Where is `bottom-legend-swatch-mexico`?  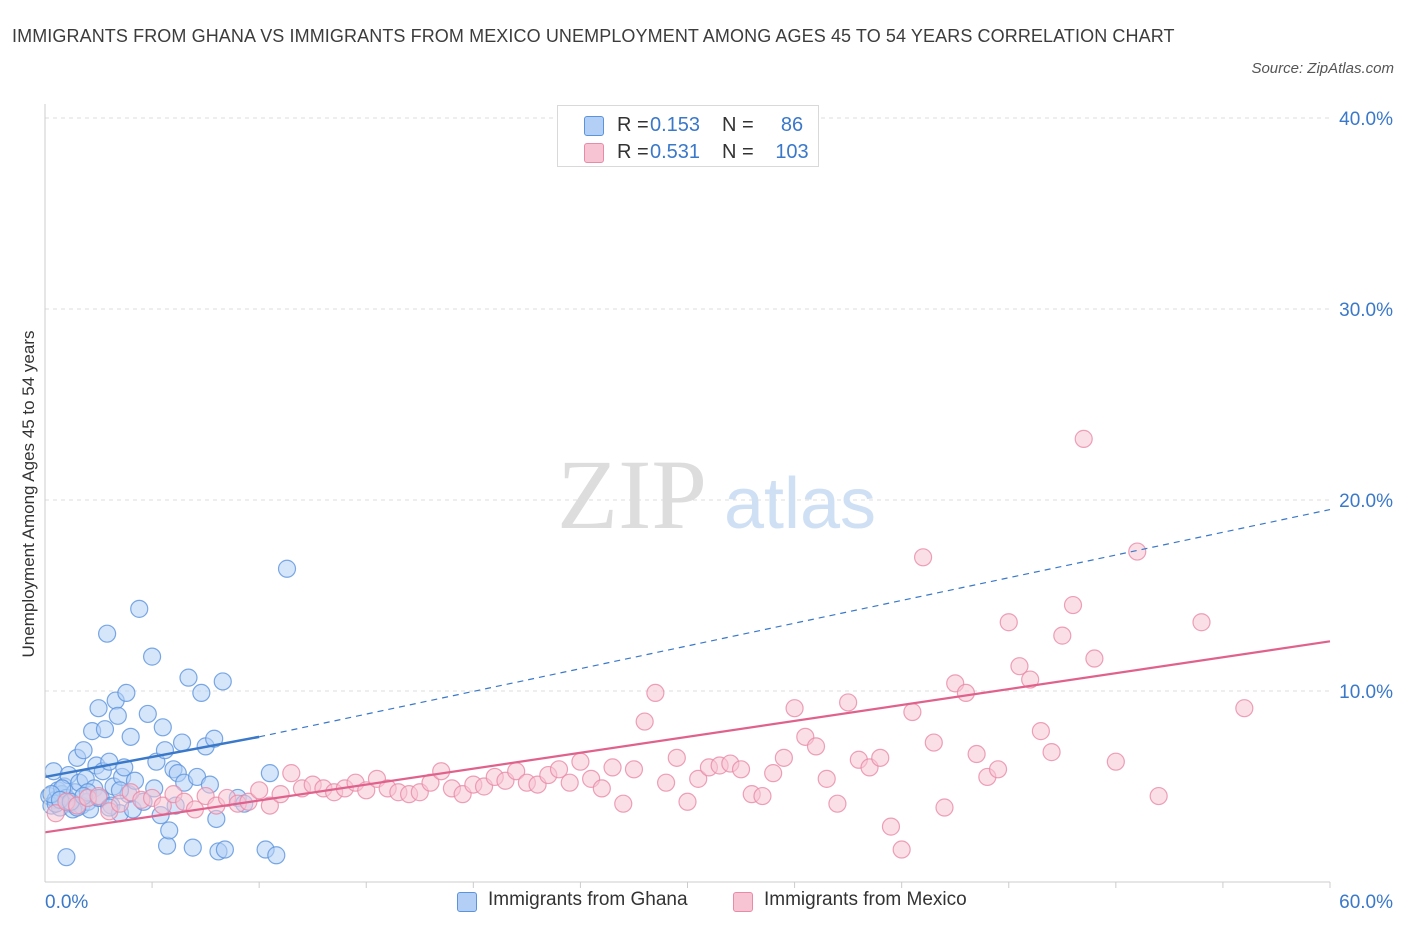
bottom-legend-swatch-mexico is located at coordinates (743, 902).